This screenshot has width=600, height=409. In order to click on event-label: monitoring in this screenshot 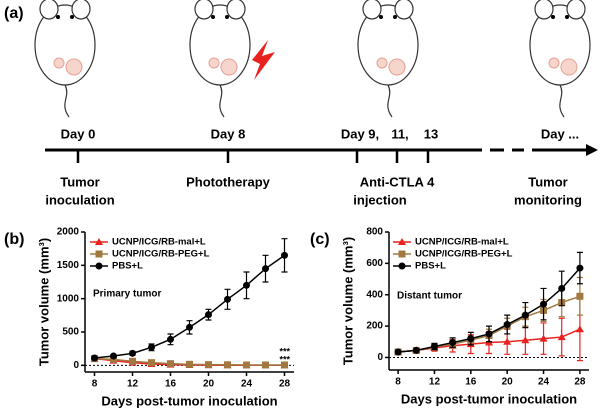, I will do `click(548, 199)`.